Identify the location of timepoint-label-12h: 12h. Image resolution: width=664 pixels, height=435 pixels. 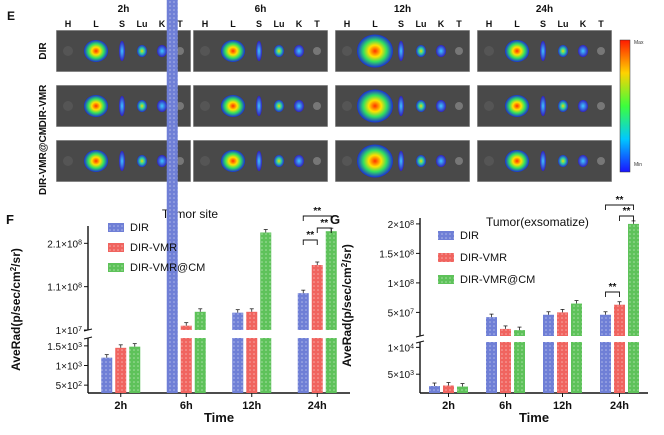
(402, 9).